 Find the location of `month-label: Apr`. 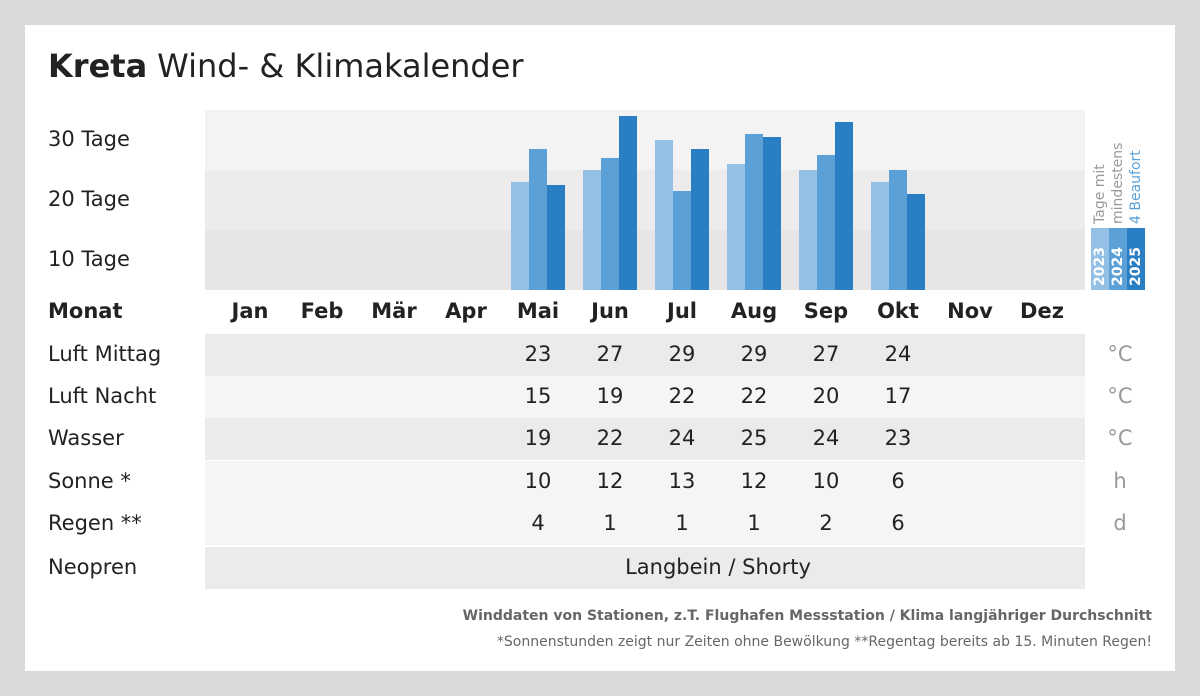

month-label: Apr is located at coordinates (466, 311).